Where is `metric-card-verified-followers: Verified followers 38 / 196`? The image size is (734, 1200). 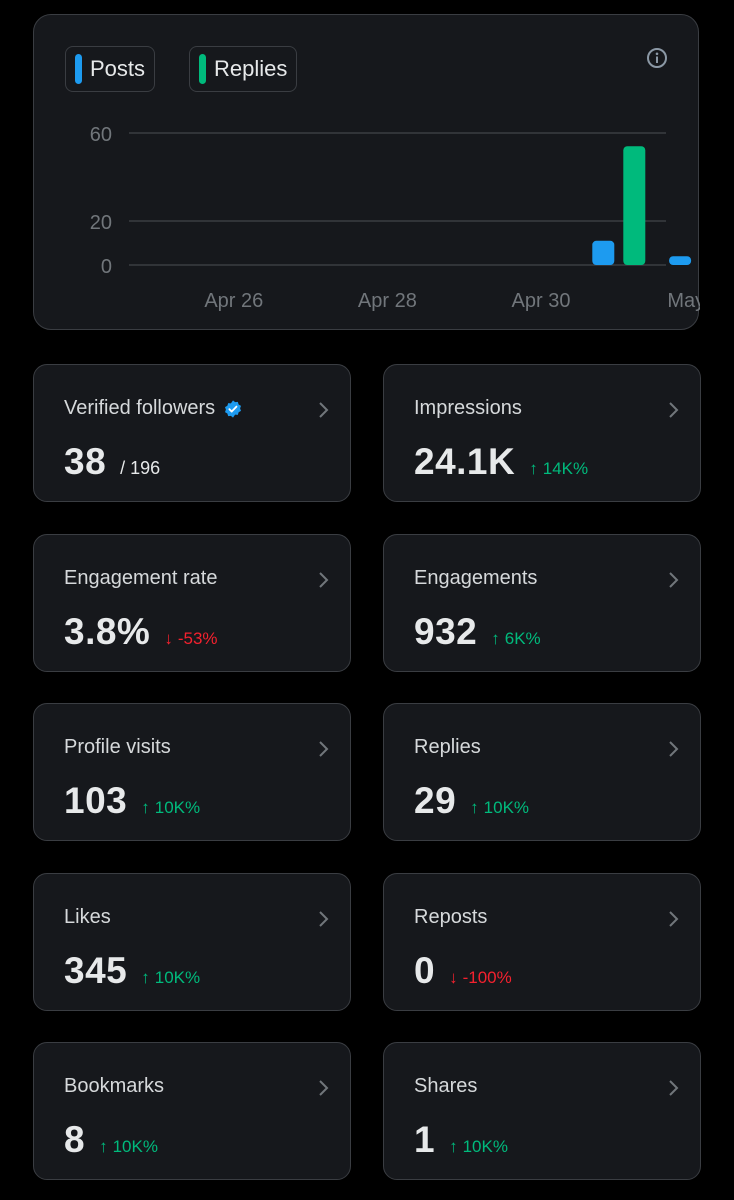
metric-card-verified-followers: Verified followers 38 / 196 is located at coordinates (192, 433).